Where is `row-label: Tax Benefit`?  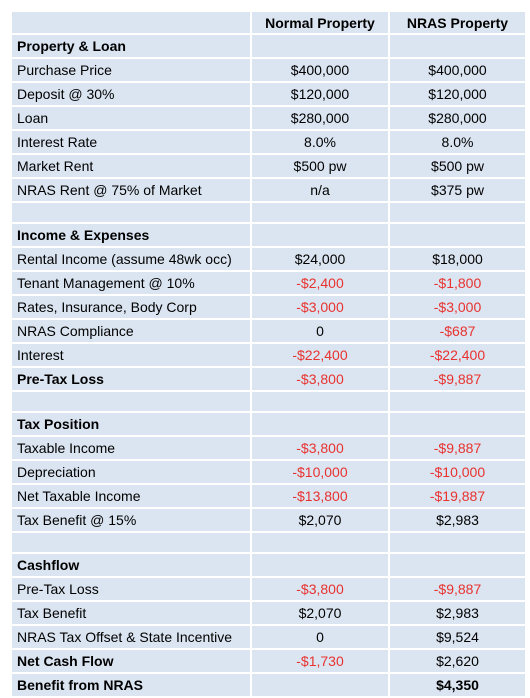 row-label: Tax Benefit is located at coordinates (131, 613).